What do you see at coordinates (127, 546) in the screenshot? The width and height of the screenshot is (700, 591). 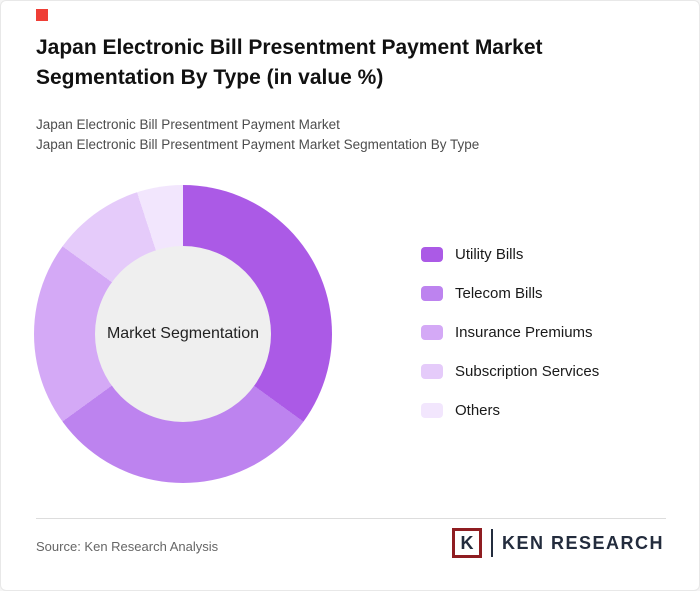 I see `source-text: Source: Ken Research Analysis` at bounding box center [127, 546].